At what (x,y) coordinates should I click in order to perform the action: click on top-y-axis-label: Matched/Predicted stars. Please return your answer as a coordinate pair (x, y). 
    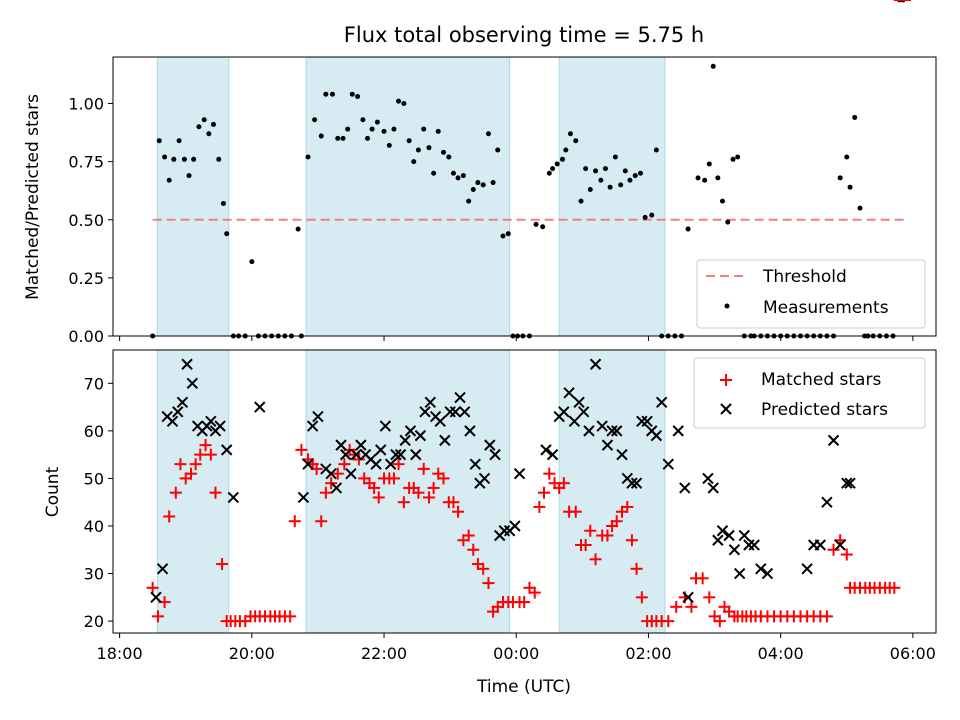
    Looking at the image, I should click on (33, 197).